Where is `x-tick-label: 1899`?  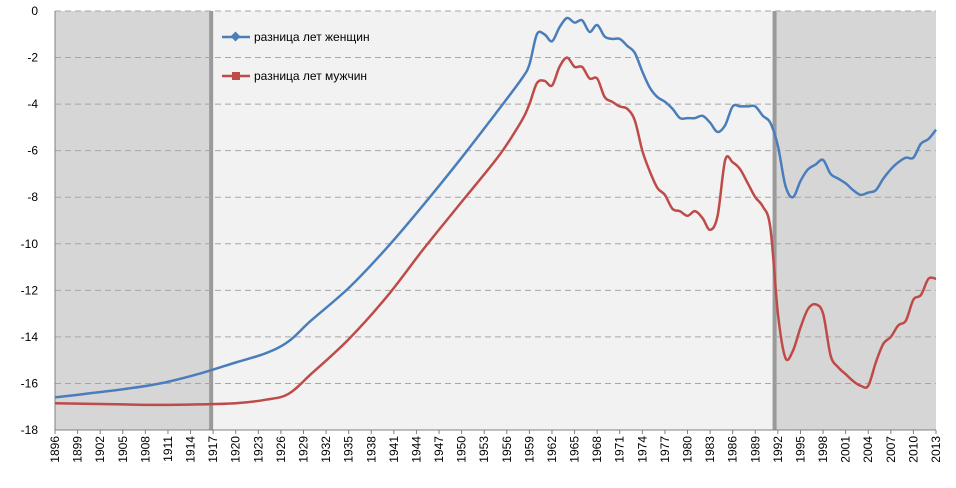
x-tick-label: 1899 is located at coordinates (78, 449).